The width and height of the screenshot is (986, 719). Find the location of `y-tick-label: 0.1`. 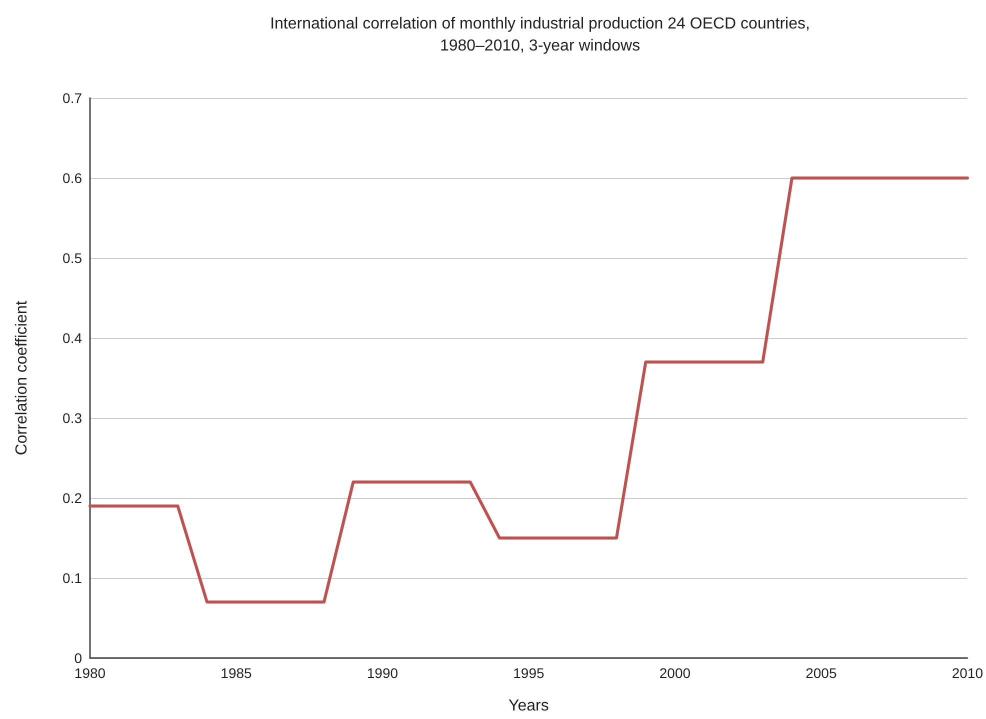

y-tick-label: 0.1 is located at coordinates (72, 578).